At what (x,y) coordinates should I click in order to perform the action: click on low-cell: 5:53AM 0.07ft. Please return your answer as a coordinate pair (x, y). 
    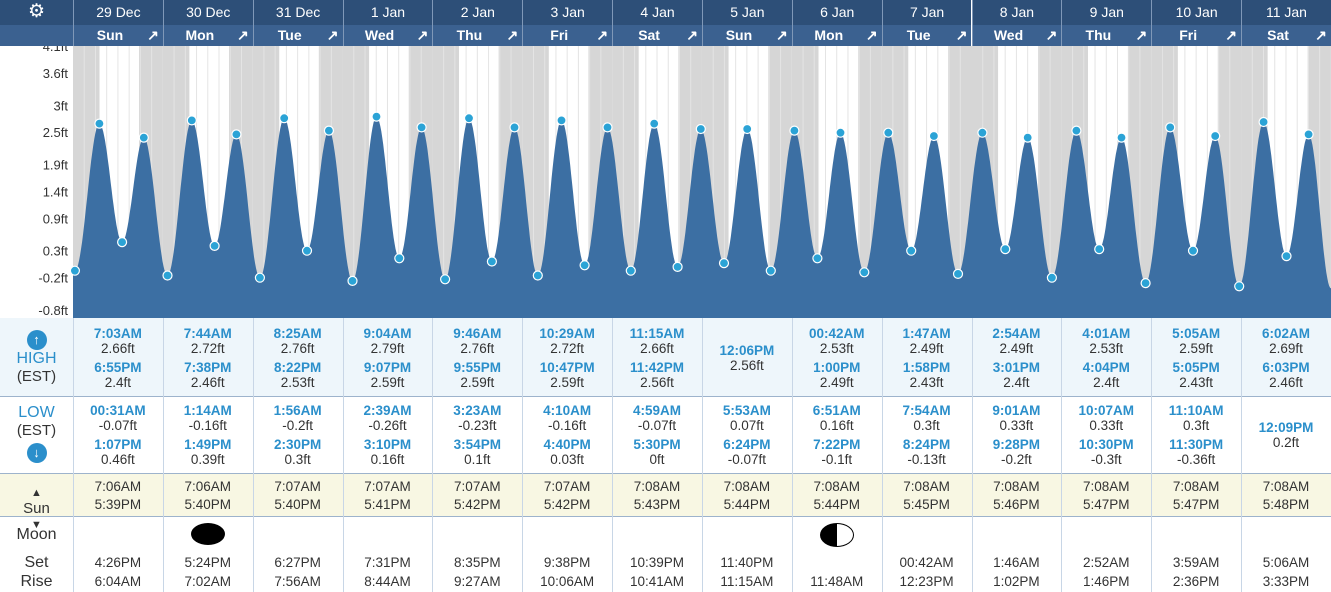
    Looking at the image, I should click on (747, 418).